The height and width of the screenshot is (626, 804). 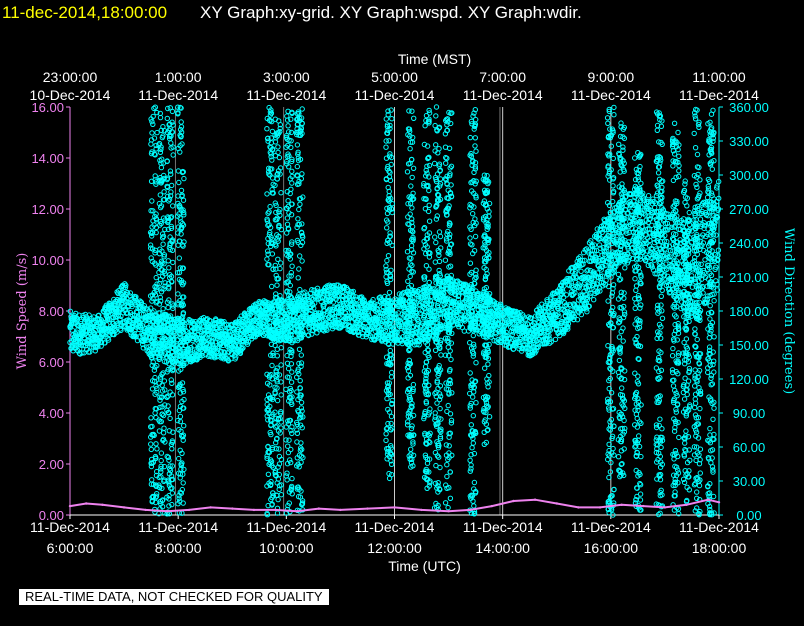 I want to click on bottom-tick-time: 8:00:00, so click(x=178, y=548).